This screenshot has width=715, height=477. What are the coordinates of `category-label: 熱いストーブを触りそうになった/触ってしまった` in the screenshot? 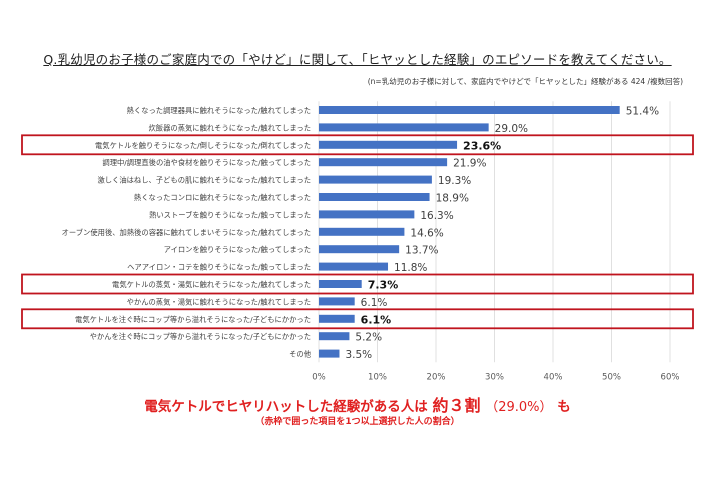 It's located at (230, 214).